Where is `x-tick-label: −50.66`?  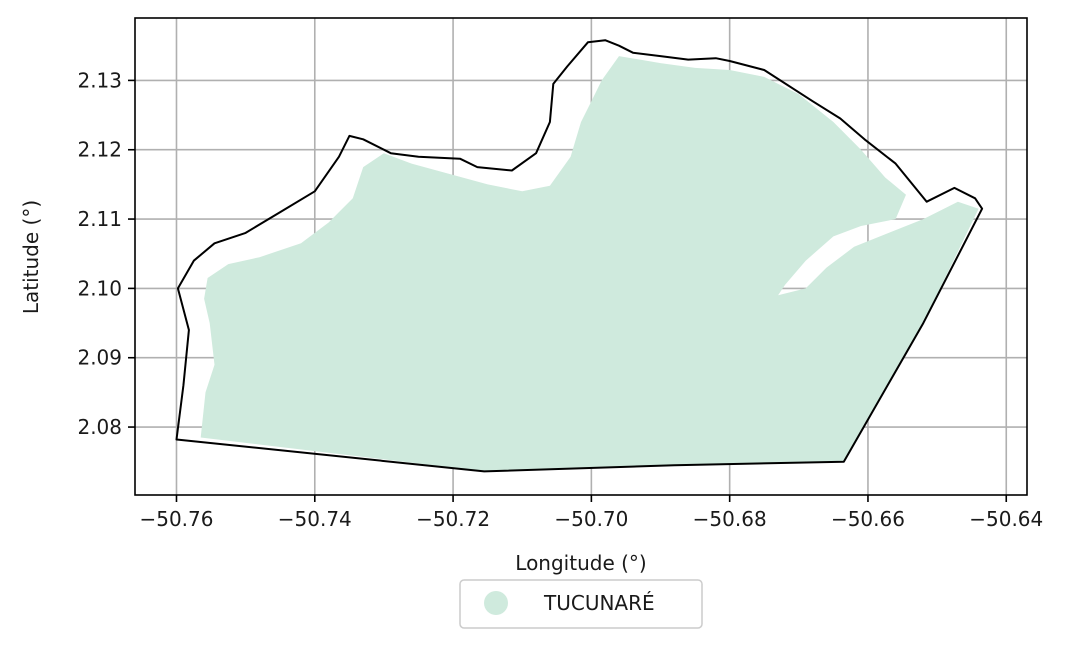 x-tick-label: −50.66 is located at coordinates (868, 519).